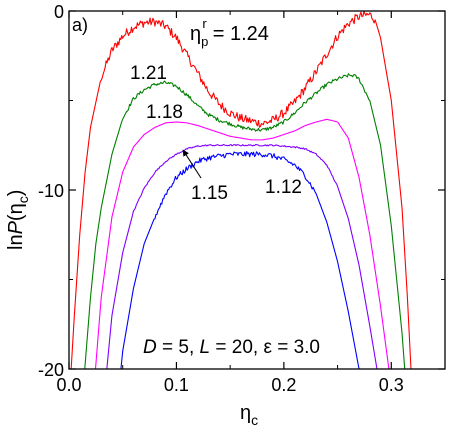 Image resolution: width=457 pixels, height=430 pixels. I want to click on series-label-1-18: 1.18, so click(164, 112).